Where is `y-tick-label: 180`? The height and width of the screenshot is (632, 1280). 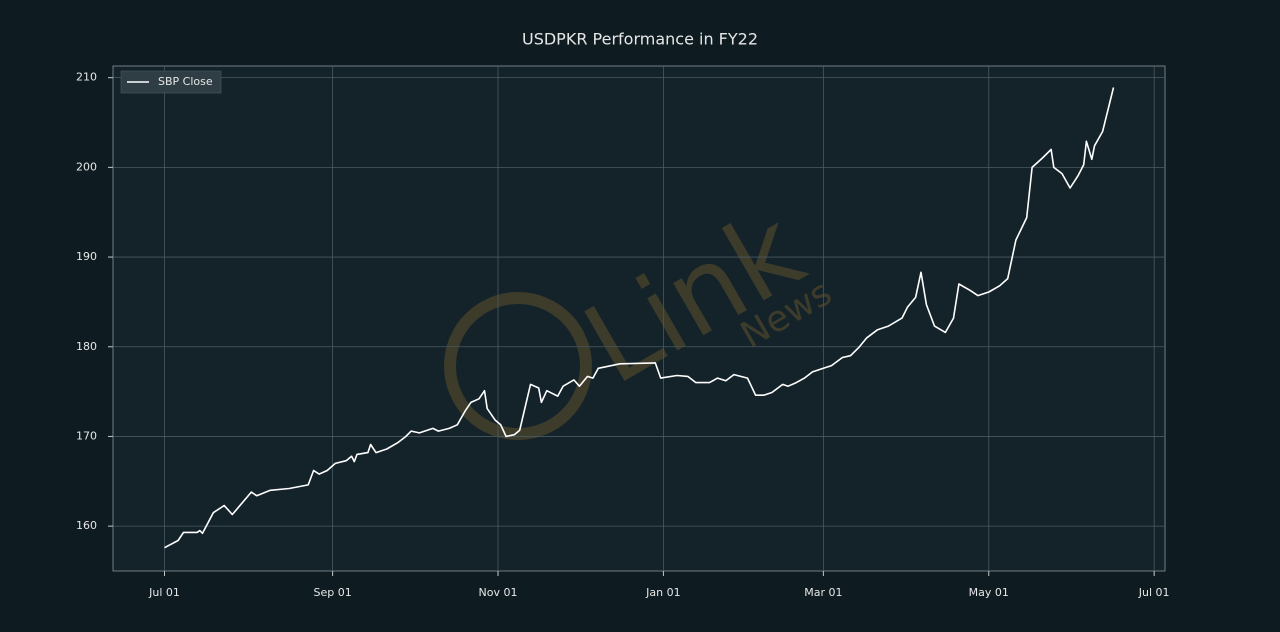 y-tick-label: 180 is located at coordinates (86, 346).